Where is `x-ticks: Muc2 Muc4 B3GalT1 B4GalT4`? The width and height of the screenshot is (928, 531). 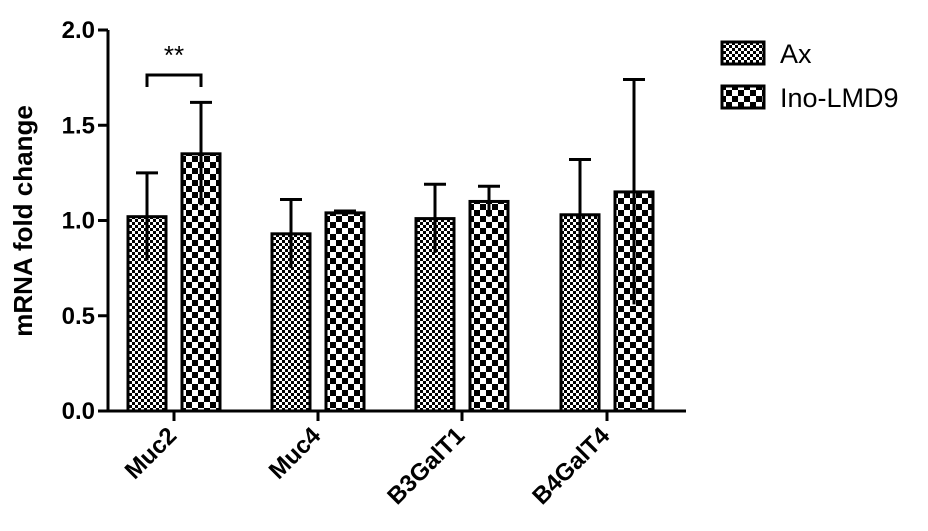
x-ticks: Muc2 Muc4 B3GalT1 B4GalT4 is located at coordinates (368, 460).